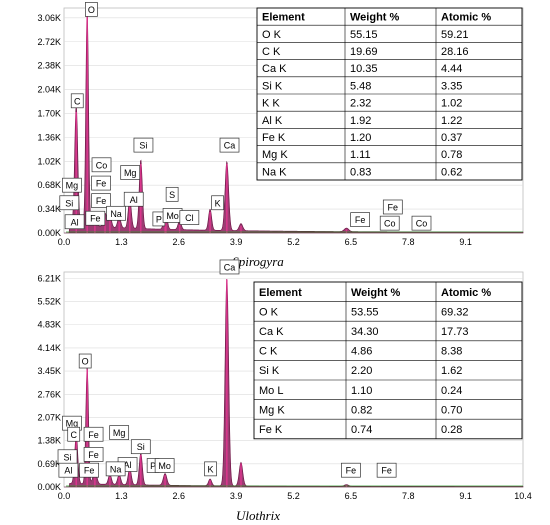  Describe the element at coordinates (351, 496) in the screenshot. I see `x-tick-label: 6.5` at that location.